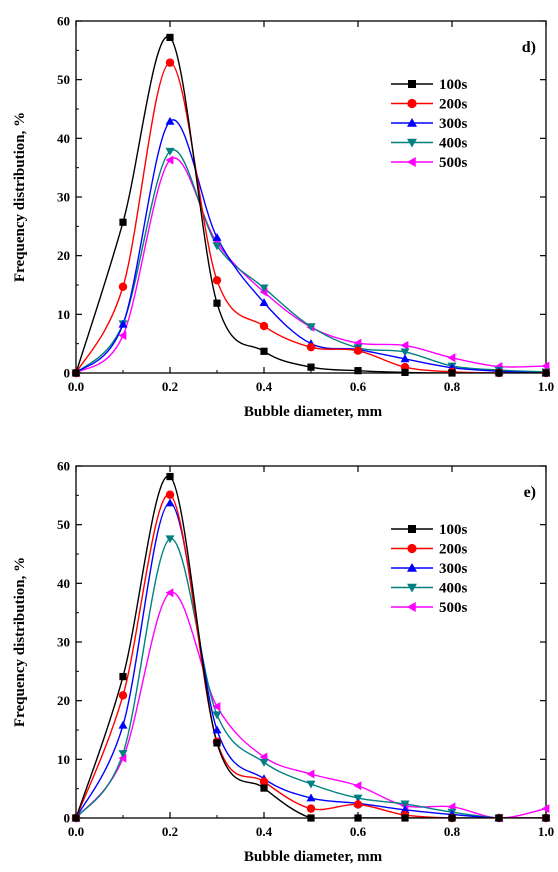  What do you see at coordinates (264, 831) in the screenshot?
I see `x-tick-label: 0.4` at bounding box center [264, 831].